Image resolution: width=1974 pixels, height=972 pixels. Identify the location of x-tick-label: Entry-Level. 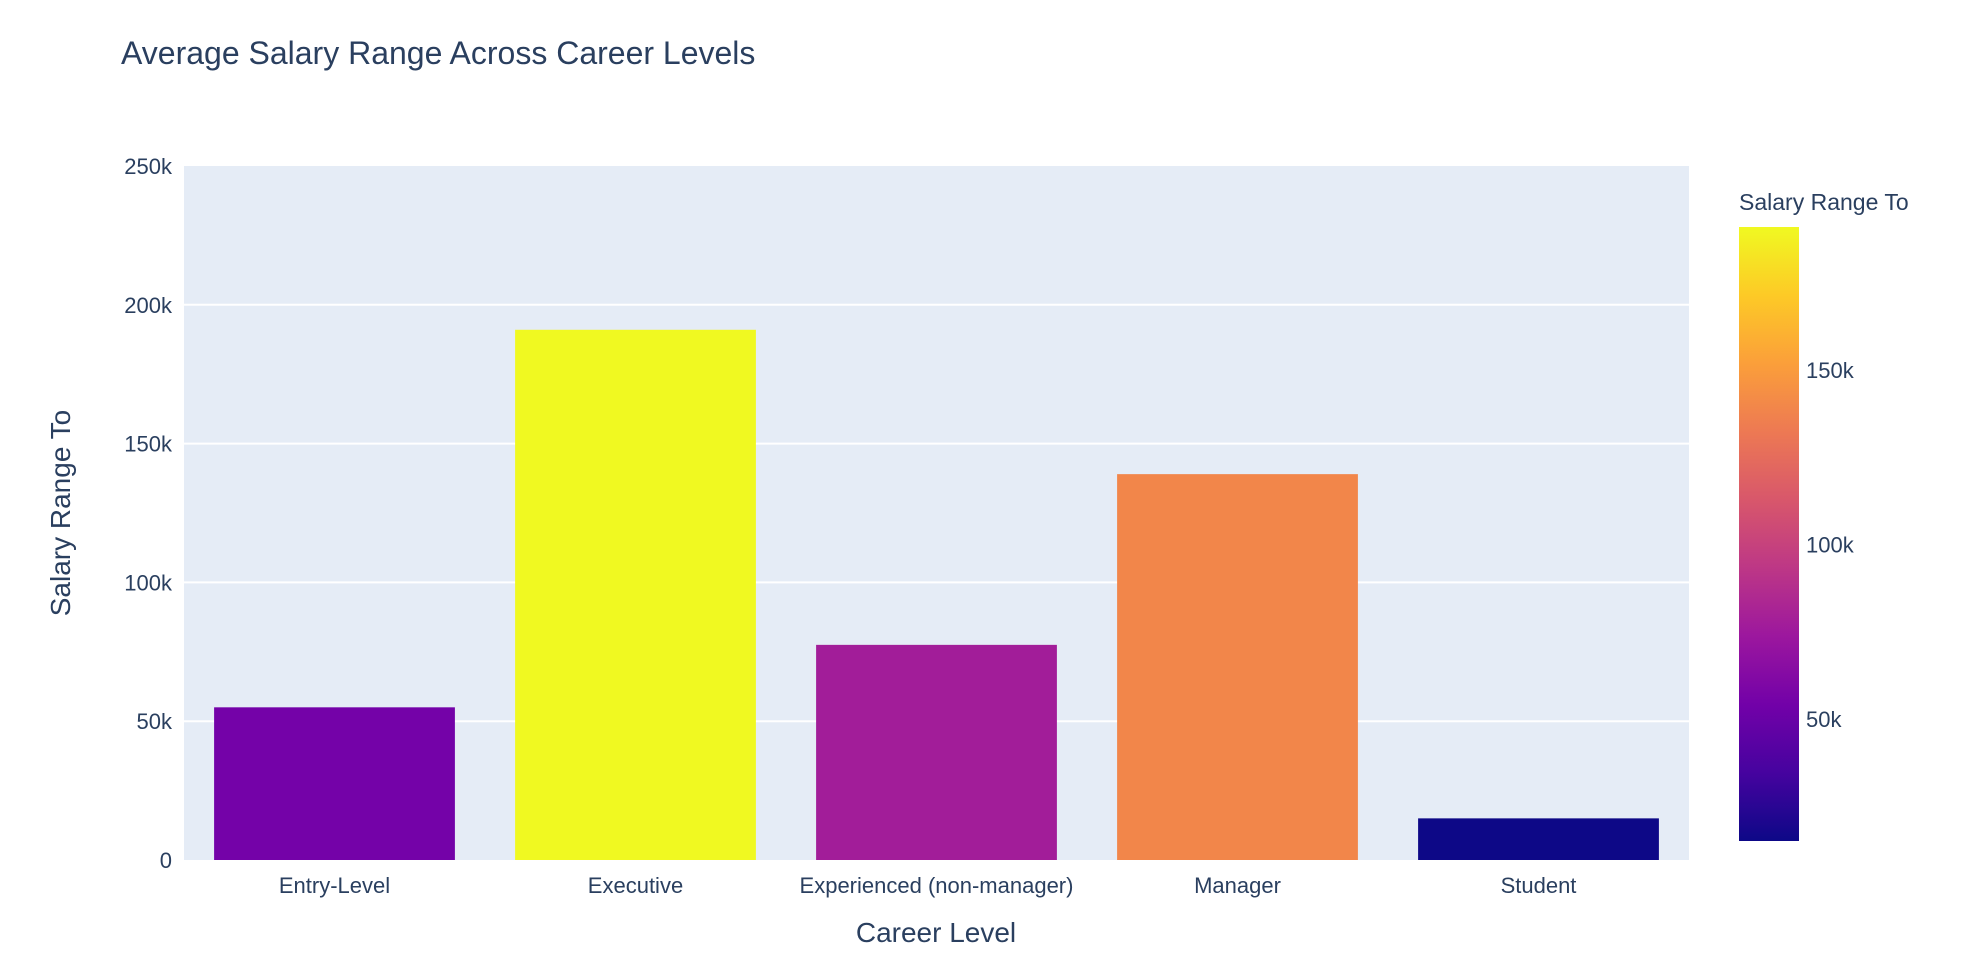
(334, 885).